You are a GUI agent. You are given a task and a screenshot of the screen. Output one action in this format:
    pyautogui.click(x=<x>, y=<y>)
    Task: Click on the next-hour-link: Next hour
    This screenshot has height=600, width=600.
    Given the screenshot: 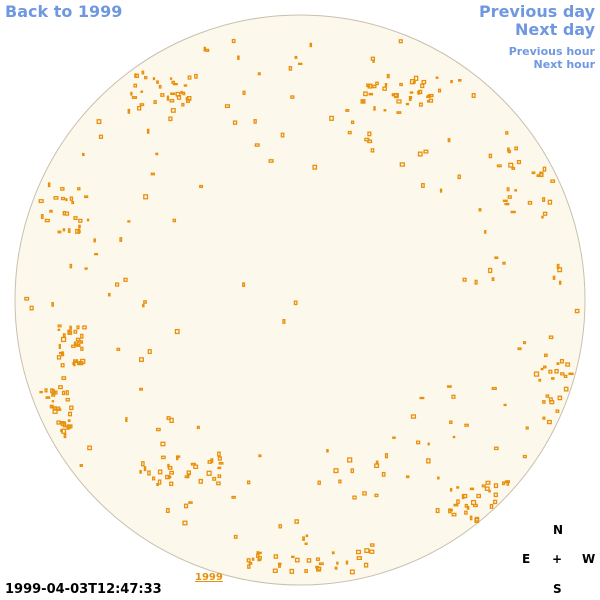 What is the action you would take?
    pyautogui.click(x=564, y=64)
    